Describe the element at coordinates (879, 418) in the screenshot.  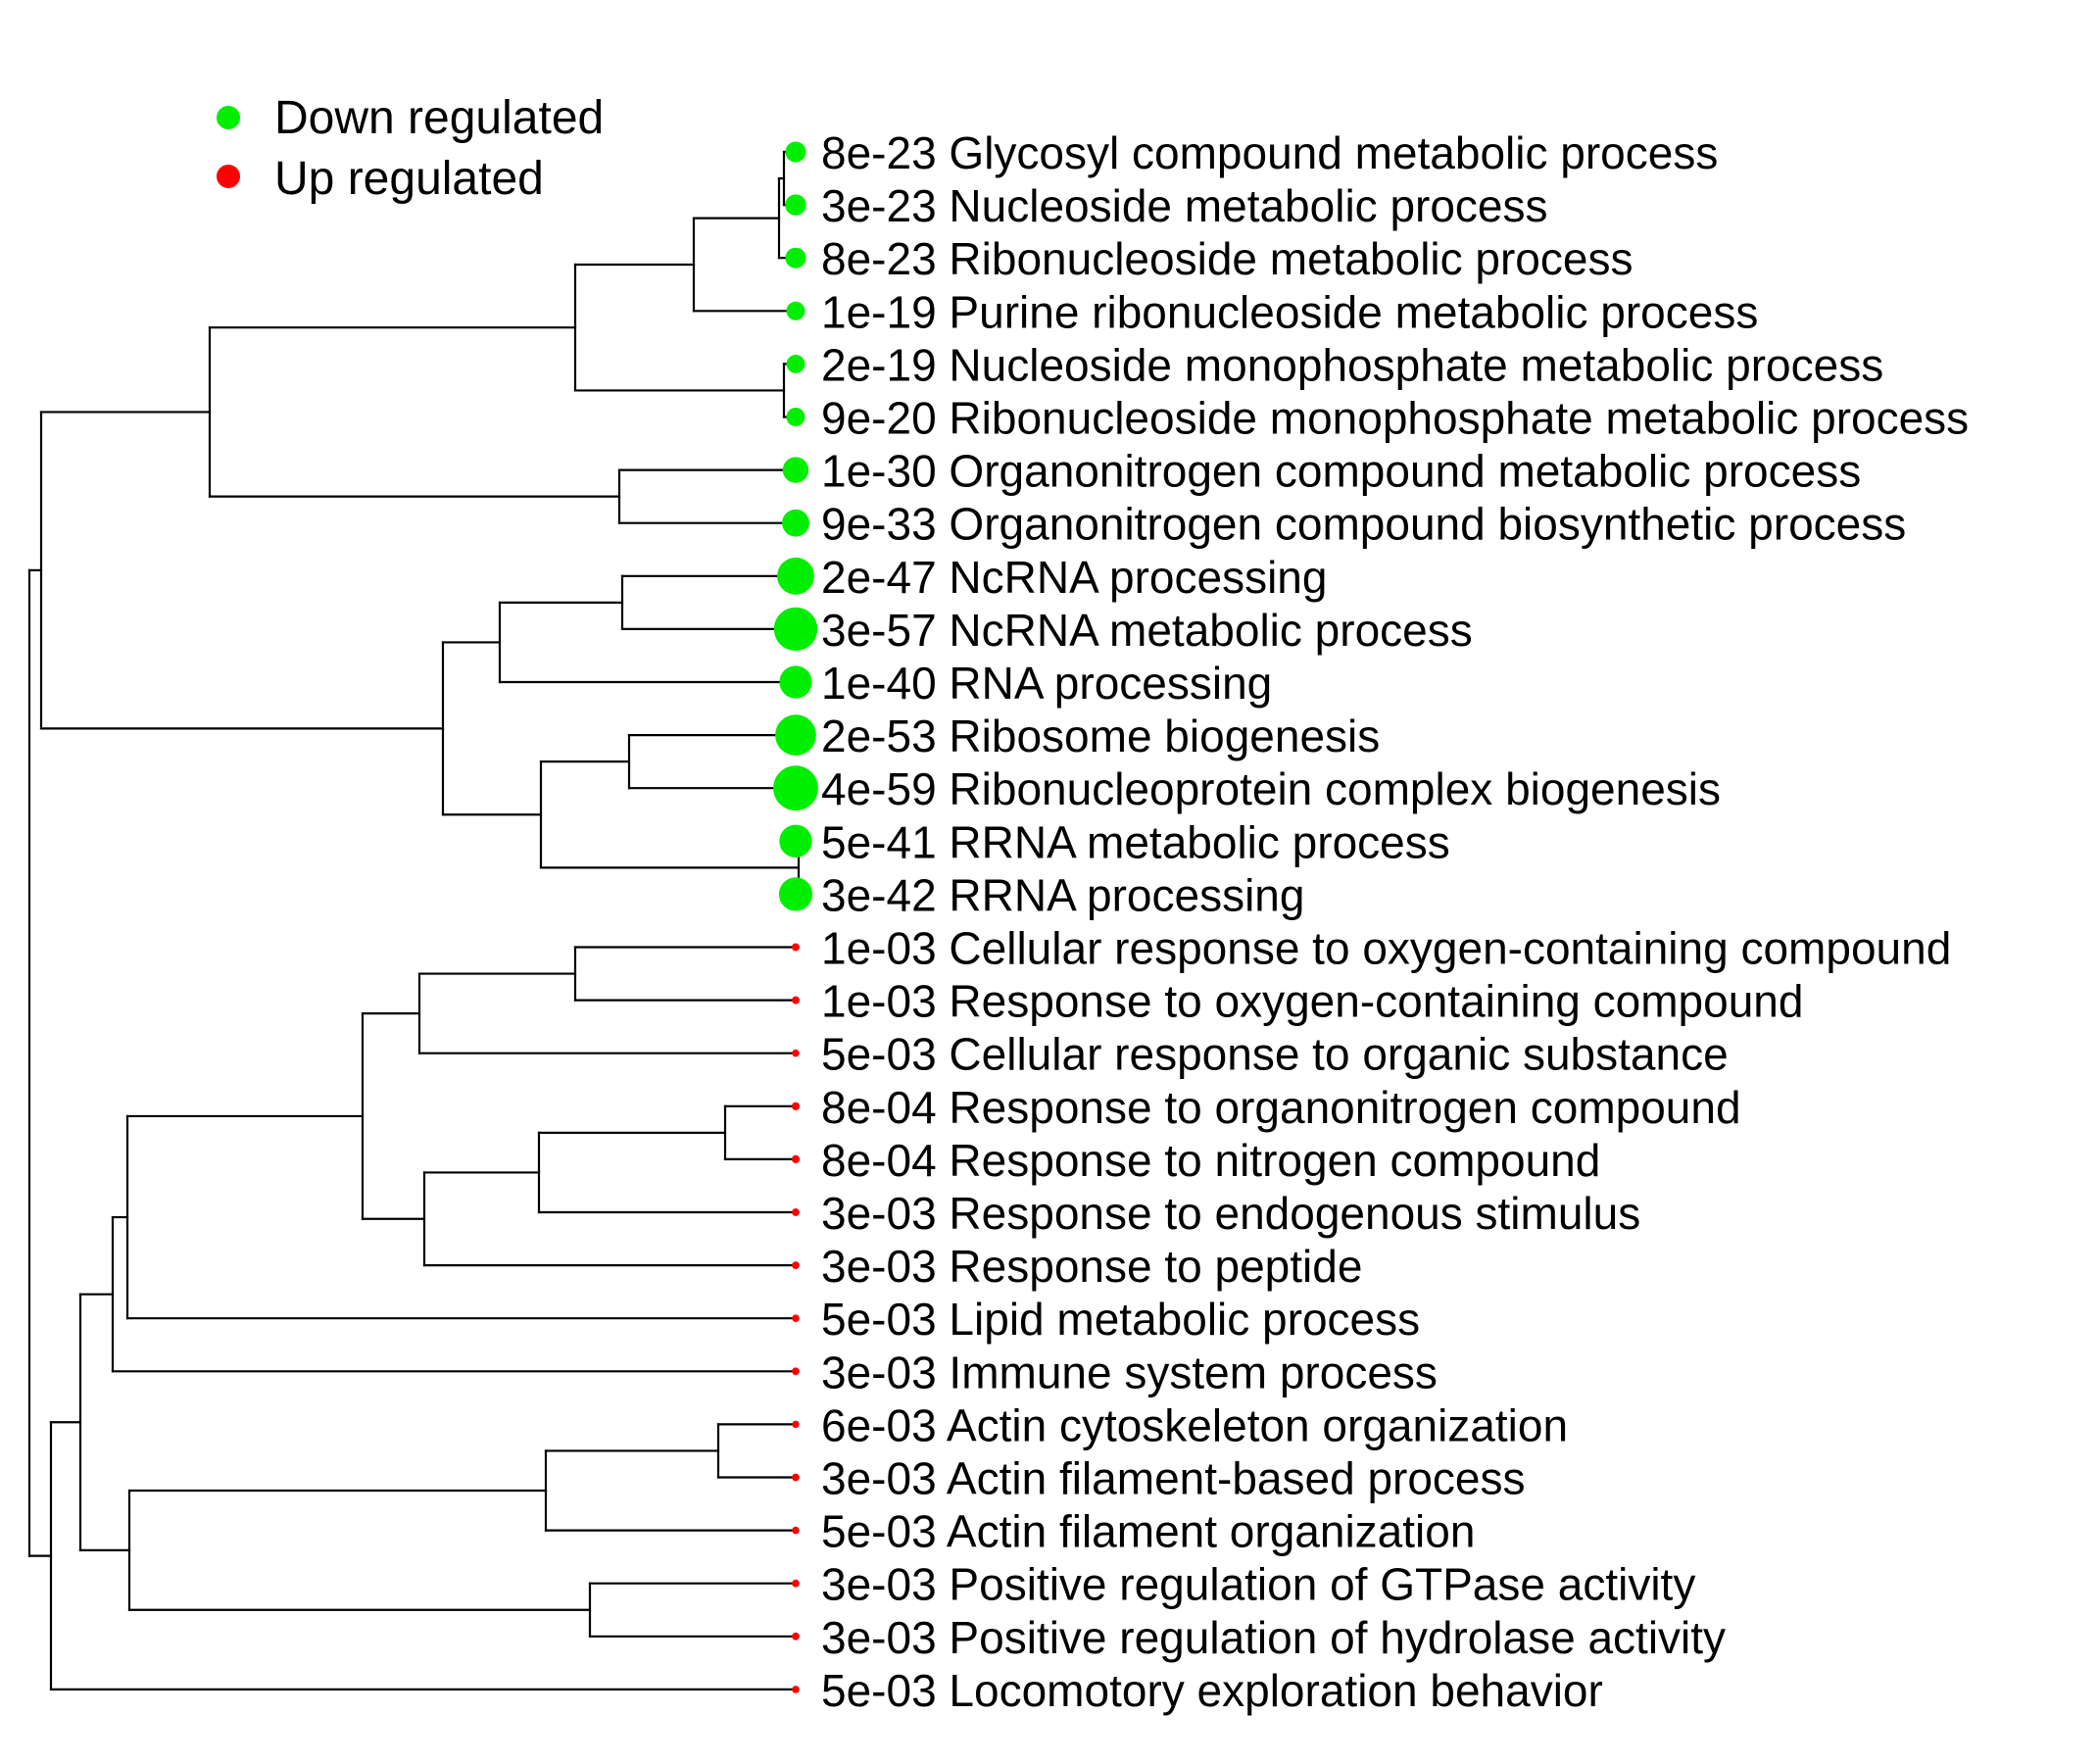
I see `leaf-pvalue: 9e-20` at that location.